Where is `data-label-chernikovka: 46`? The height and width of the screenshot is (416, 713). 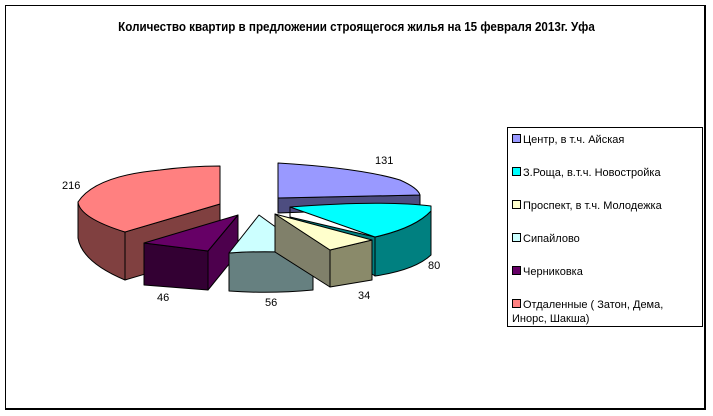
data-label-chernikovka: 46 is located at coordinates (163, 298).